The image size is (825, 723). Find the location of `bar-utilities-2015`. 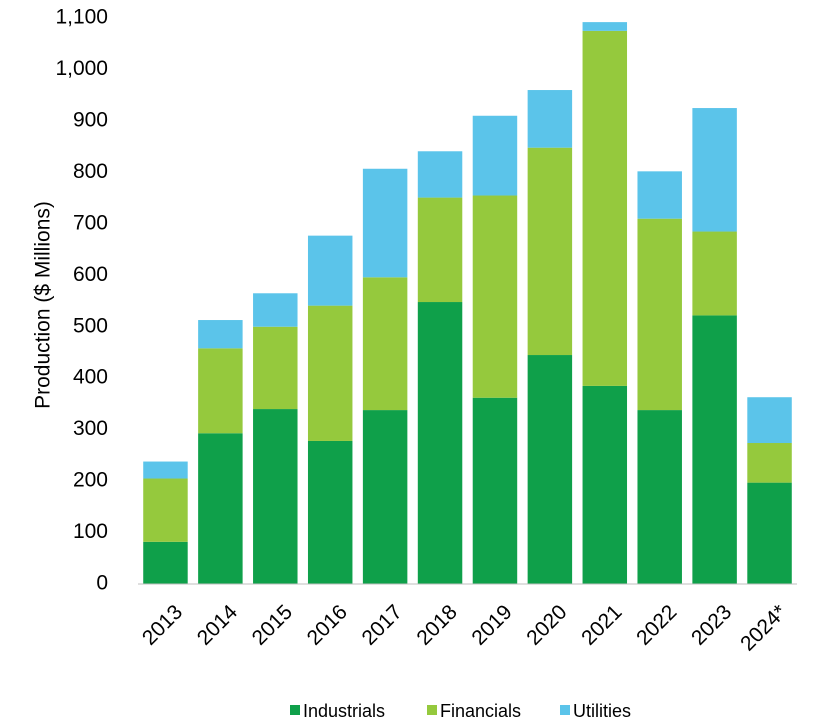

bar-utilities-2015 is located at coordinates (275, 310).